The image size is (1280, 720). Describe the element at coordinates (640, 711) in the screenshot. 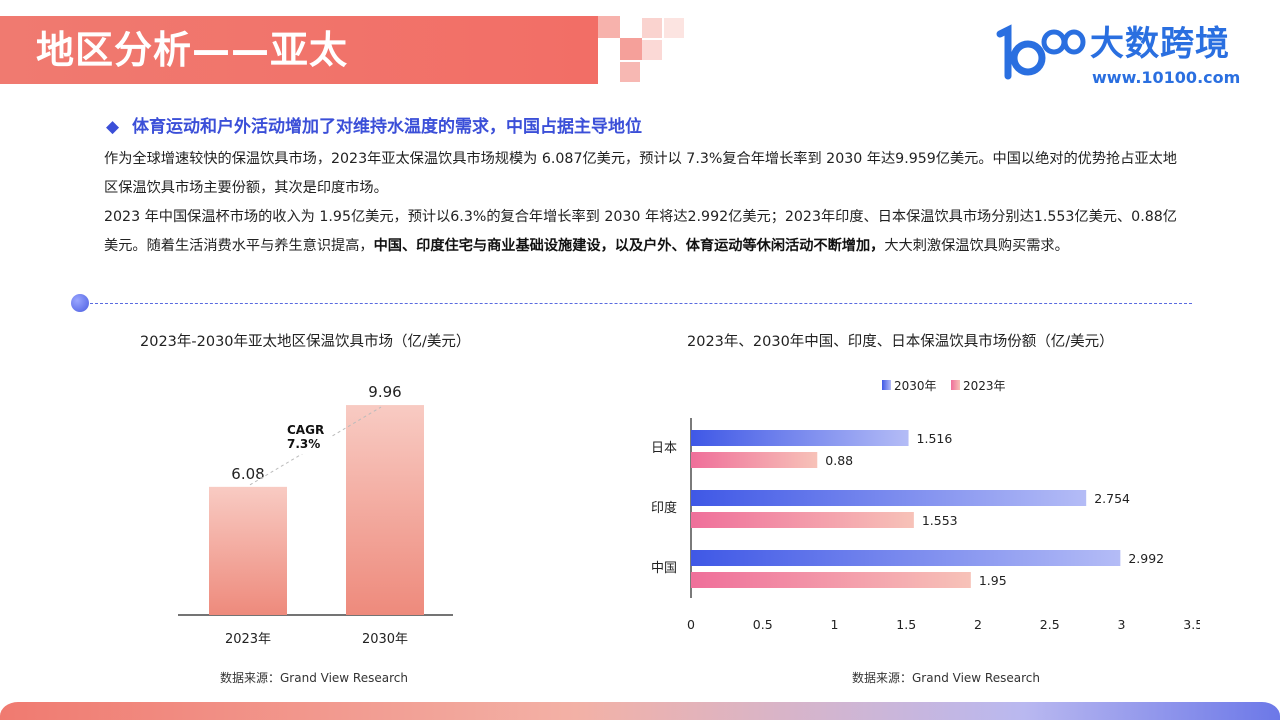

I see `footer-bar` at that location.